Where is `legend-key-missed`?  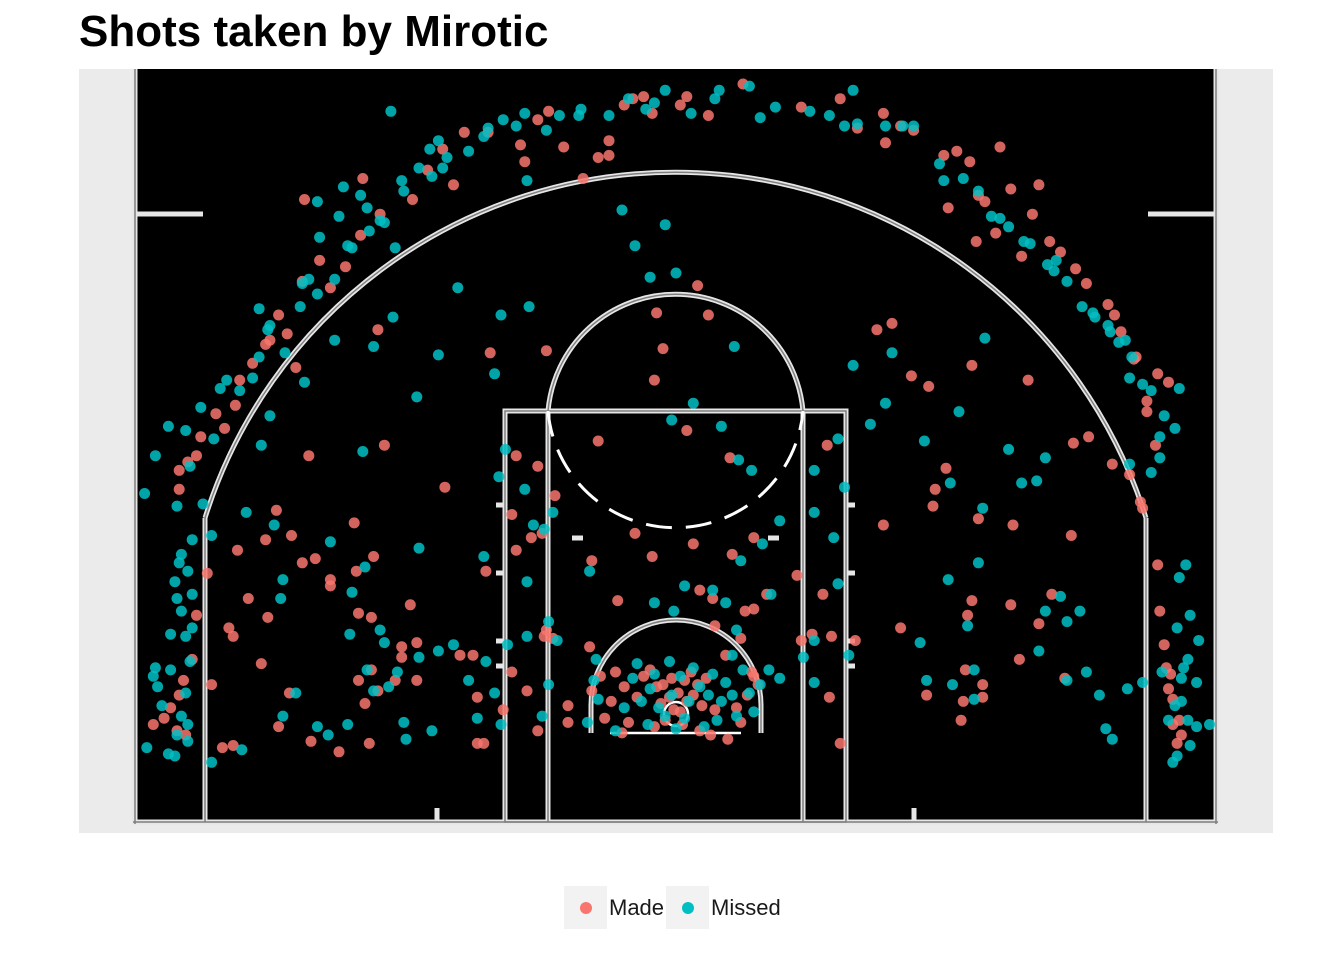 legend-key-missed is located at coordinates (688, 907).